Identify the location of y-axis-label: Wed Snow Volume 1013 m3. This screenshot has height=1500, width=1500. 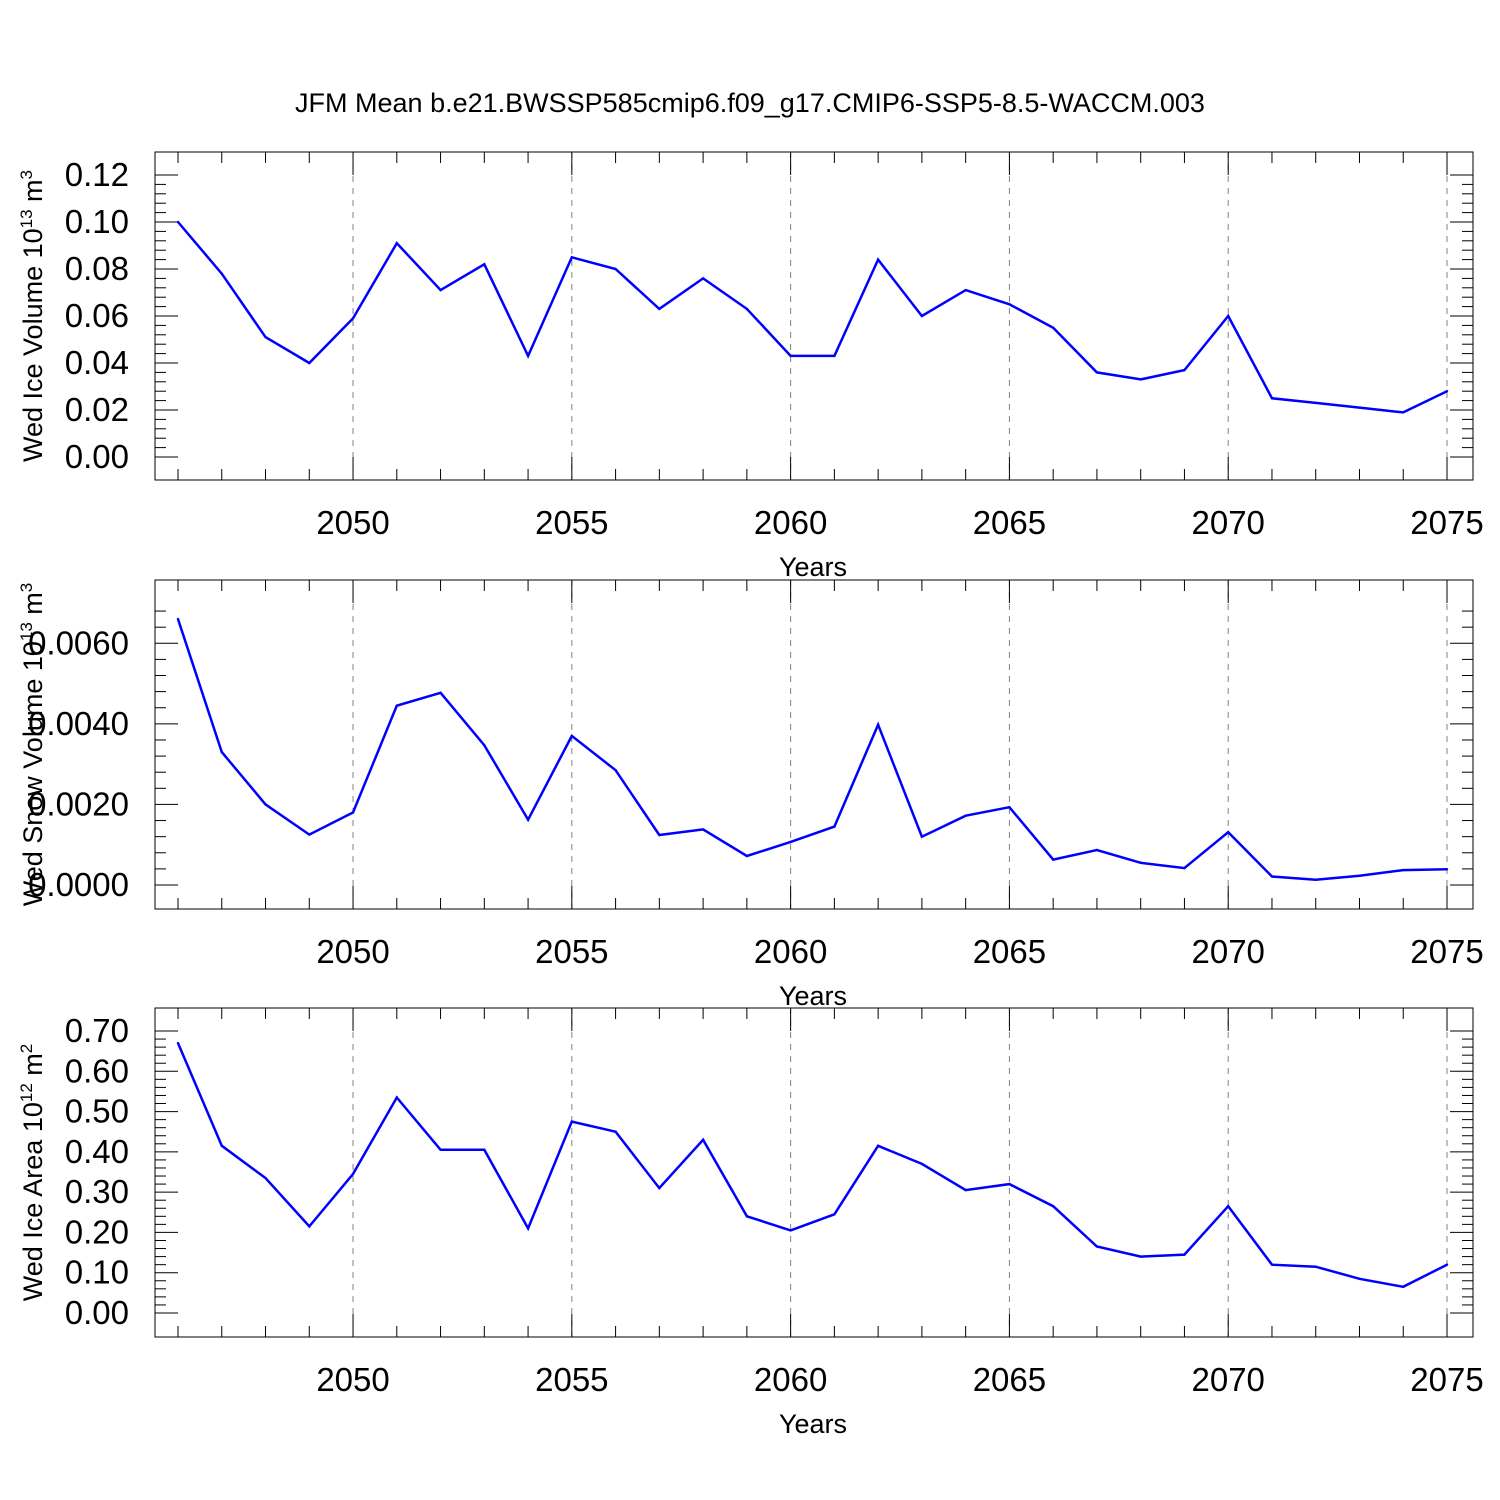
(32, 745).